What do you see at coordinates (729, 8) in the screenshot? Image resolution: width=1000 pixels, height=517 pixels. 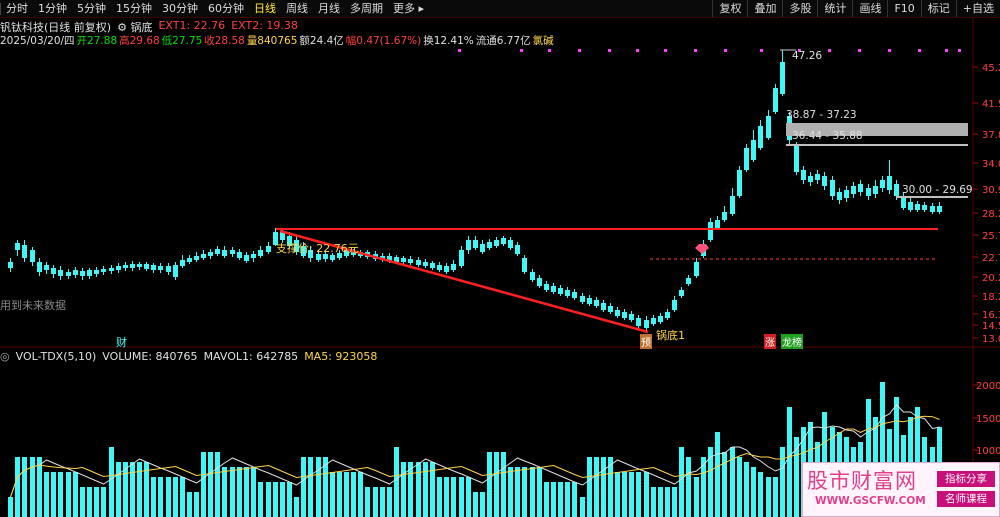 I see `fuquan-button: 复权` at bounding box center [729, 8].